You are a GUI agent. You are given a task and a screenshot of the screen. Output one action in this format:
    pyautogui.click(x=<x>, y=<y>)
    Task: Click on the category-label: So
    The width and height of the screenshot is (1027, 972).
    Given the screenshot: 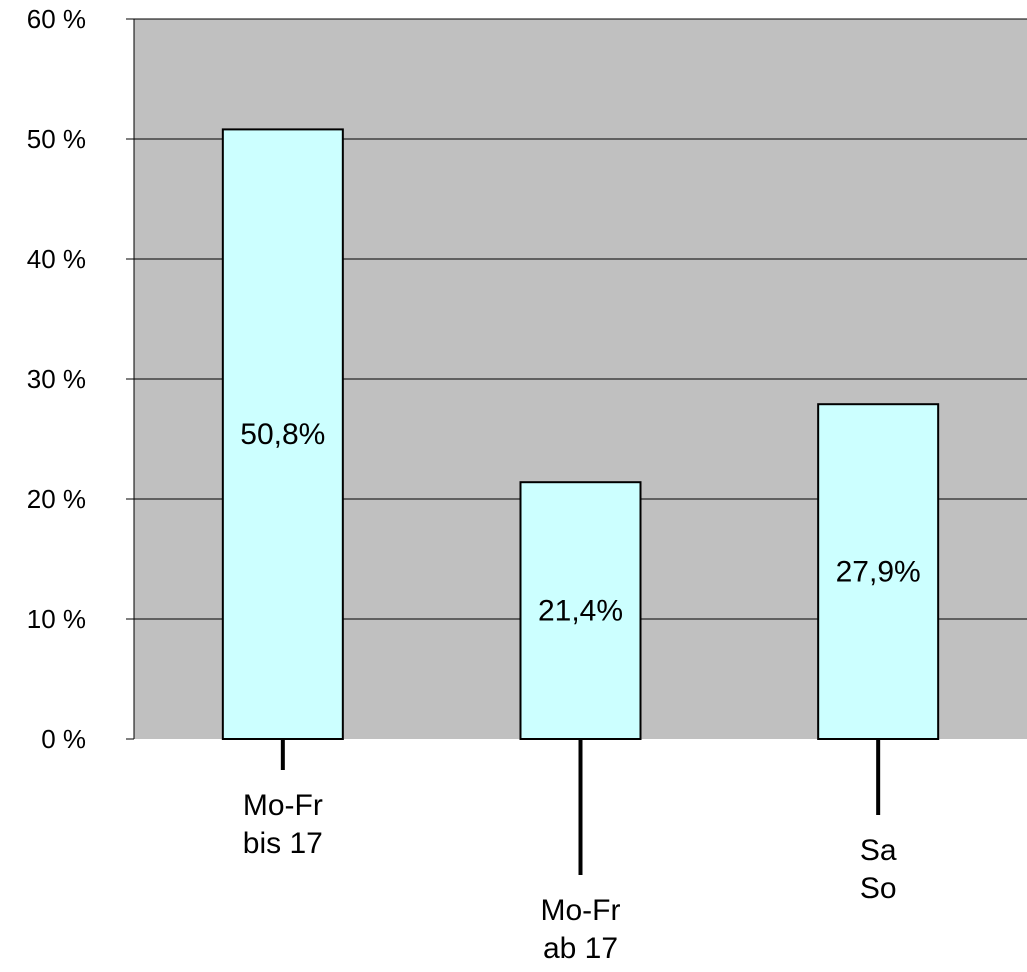 What is the action you would take?
    pyautogui.click(x=878, y=888)
    